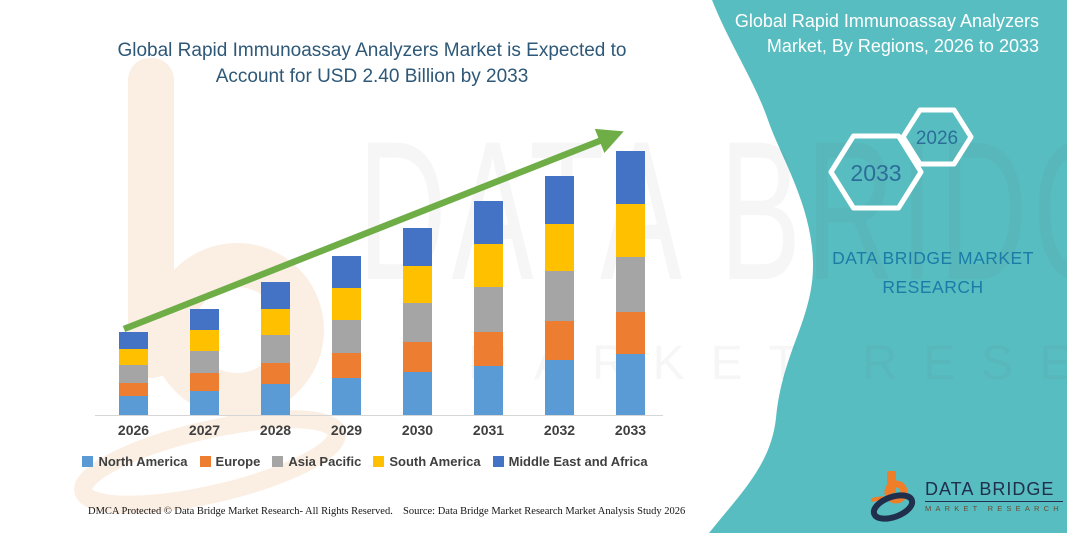  I want to click on hexagon-2026-label: 2026, so click(937, 138).